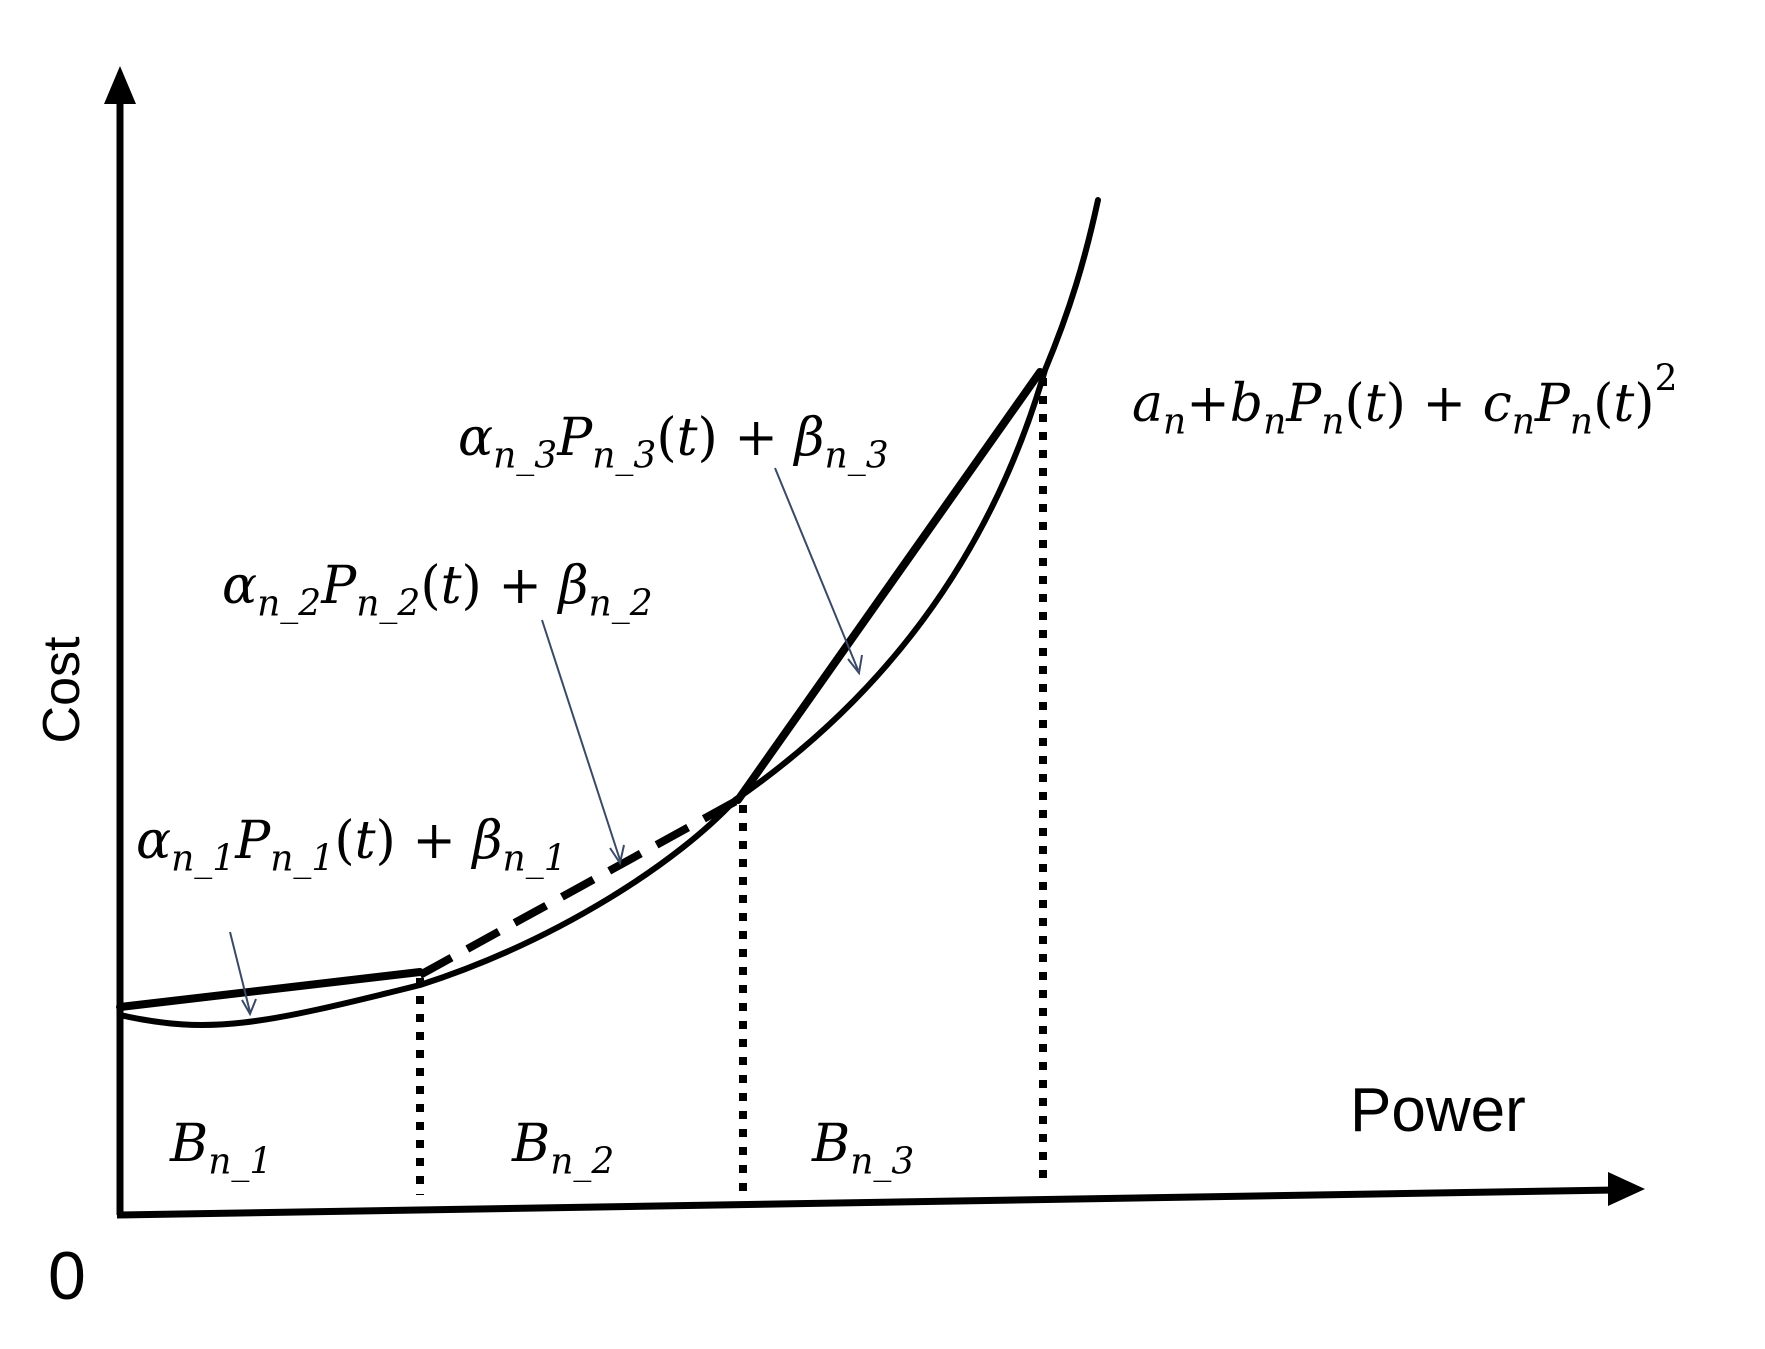 The image size is (1765, 1349). Describe the element at coordinates (120, 85) in the screenshot. I see `y-axis-arrowhead` at that location.